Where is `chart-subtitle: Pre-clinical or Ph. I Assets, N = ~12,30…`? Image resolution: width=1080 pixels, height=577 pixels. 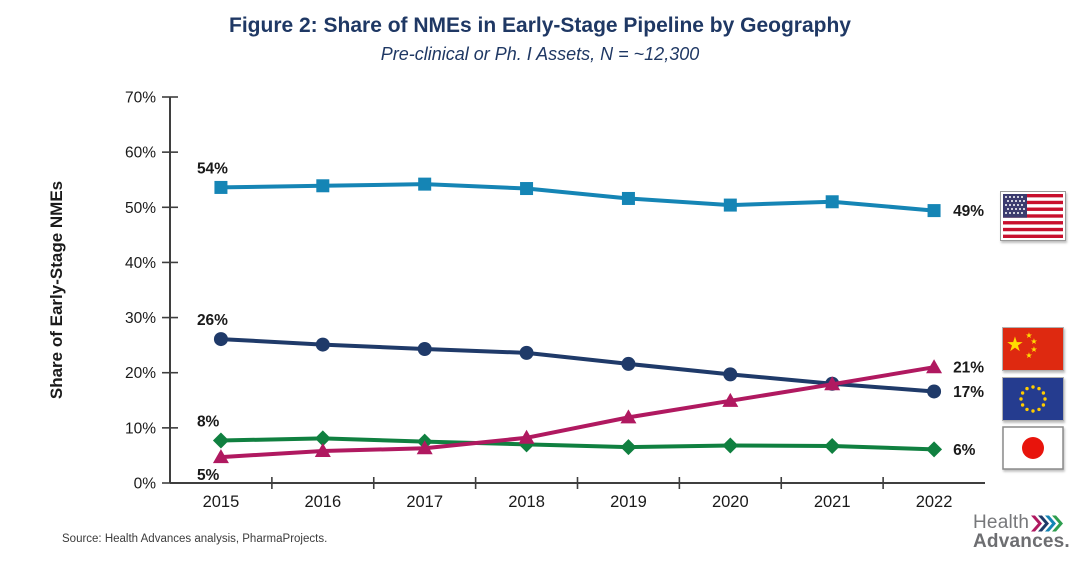 chart-subtitle: Pre-clinical or Ph. I Assets, N = ~12,30… is located at coordinates (540, 54).